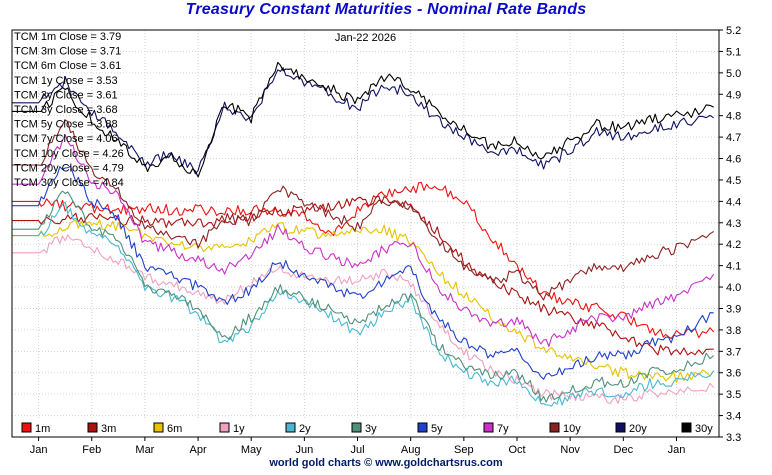 The image size is (772, 475). I want to click on x-tick-label: Nov, so click(570, 450).